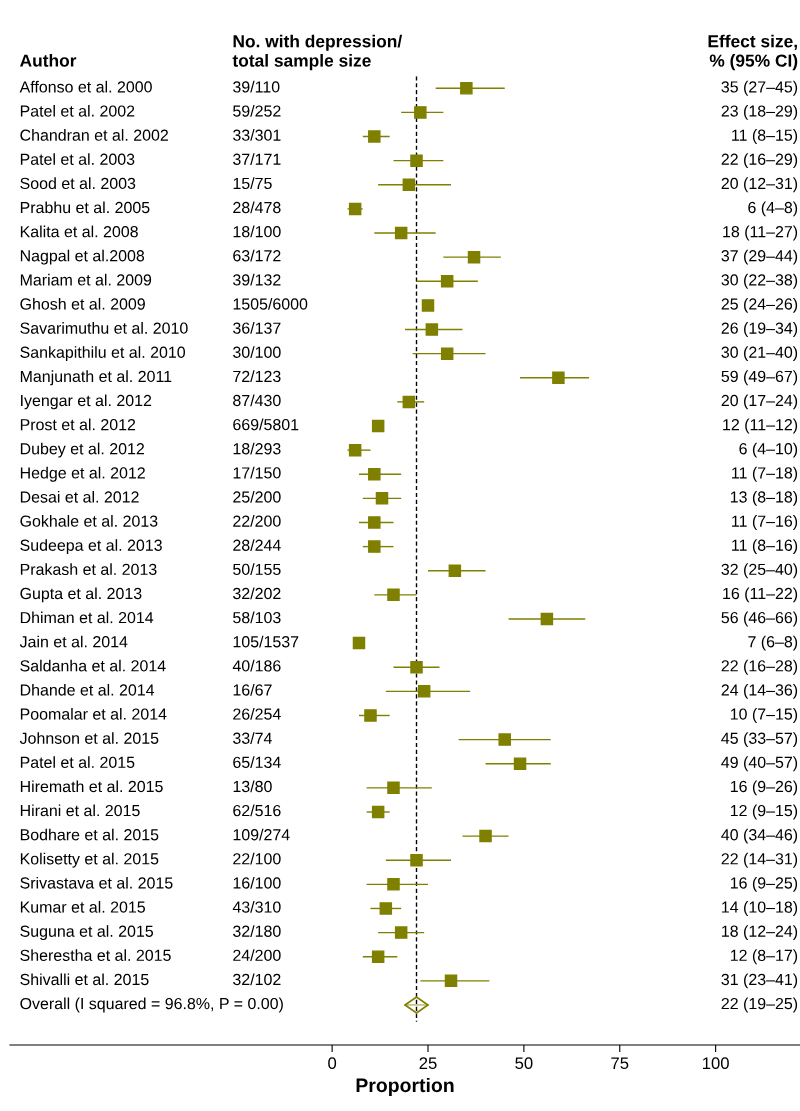  What do you see at coordinates (89, 860) in the screenshot?
I see `y-tick-label: Kolisetty et al. 2015` at bounding box center [89, 860].